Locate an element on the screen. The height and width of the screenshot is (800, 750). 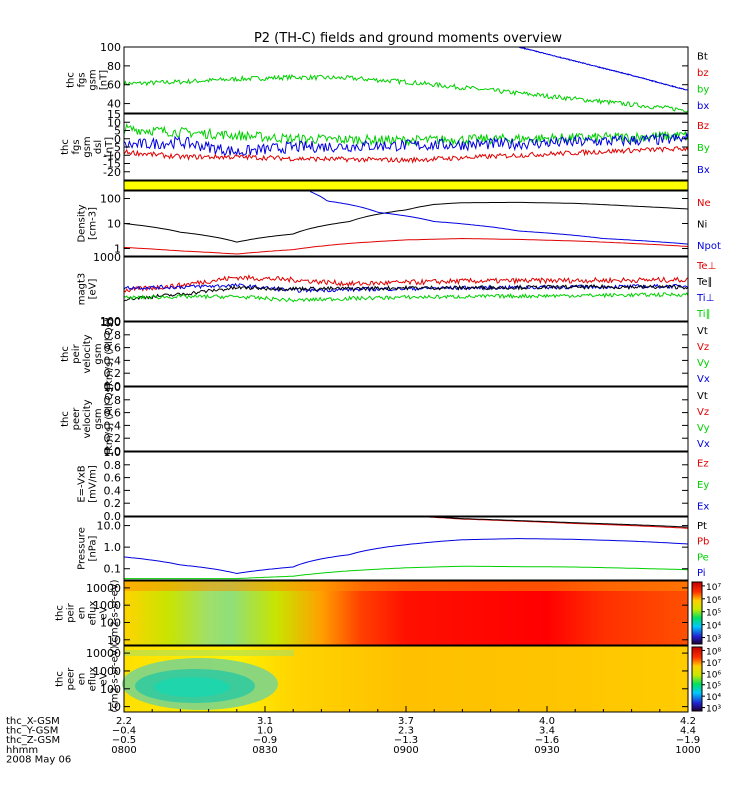
x-axis-value: 3.7 is located at coordinates (406, 721).